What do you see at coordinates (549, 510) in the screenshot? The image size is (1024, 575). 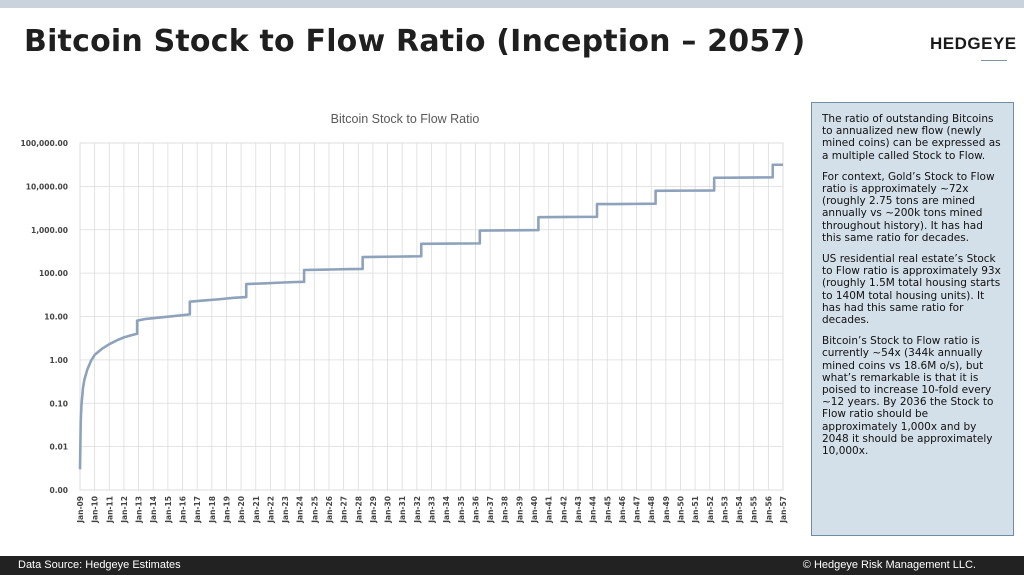 I see `x-tick-label: Jan-41` at bounding box center [549, 510].